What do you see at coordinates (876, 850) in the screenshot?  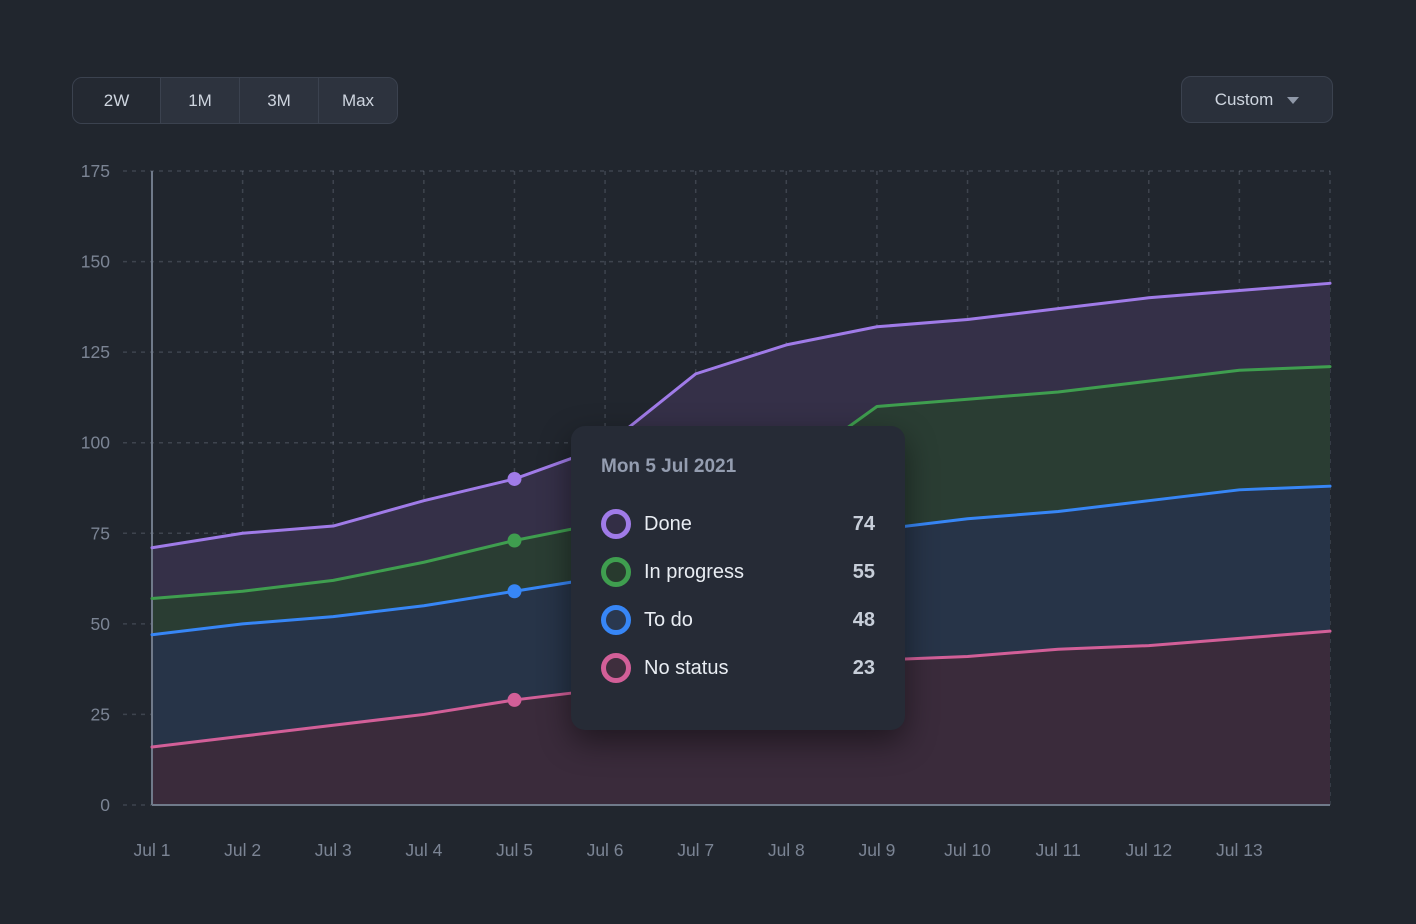 I see `x-axis-tick-label: Jul 9` at bounding box center [876, 850].